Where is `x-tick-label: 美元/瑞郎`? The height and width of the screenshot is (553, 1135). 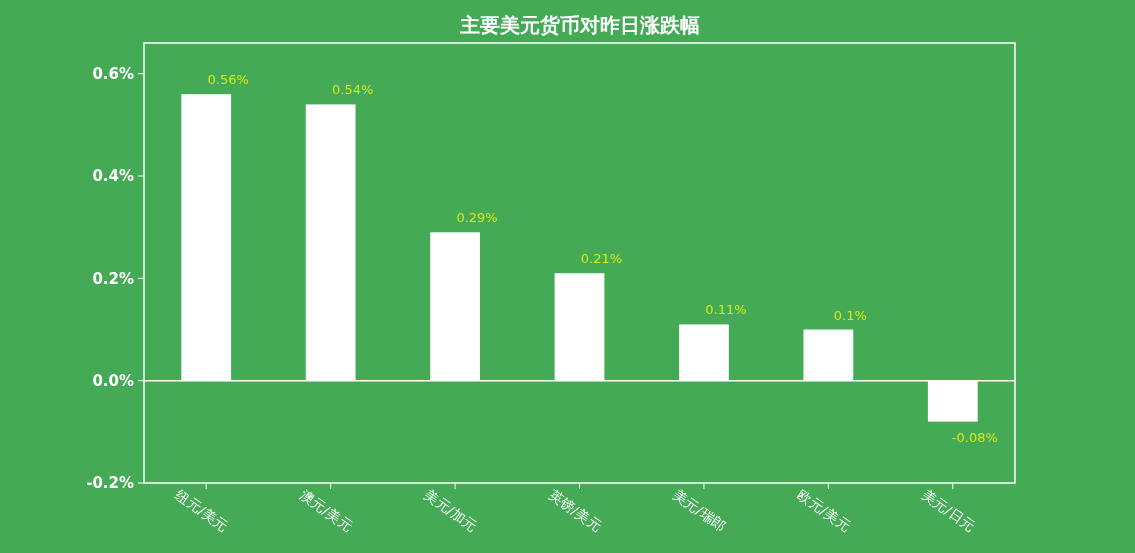 x-tick-label: 美元/瑞郎 is located at coordinates (700, 510).